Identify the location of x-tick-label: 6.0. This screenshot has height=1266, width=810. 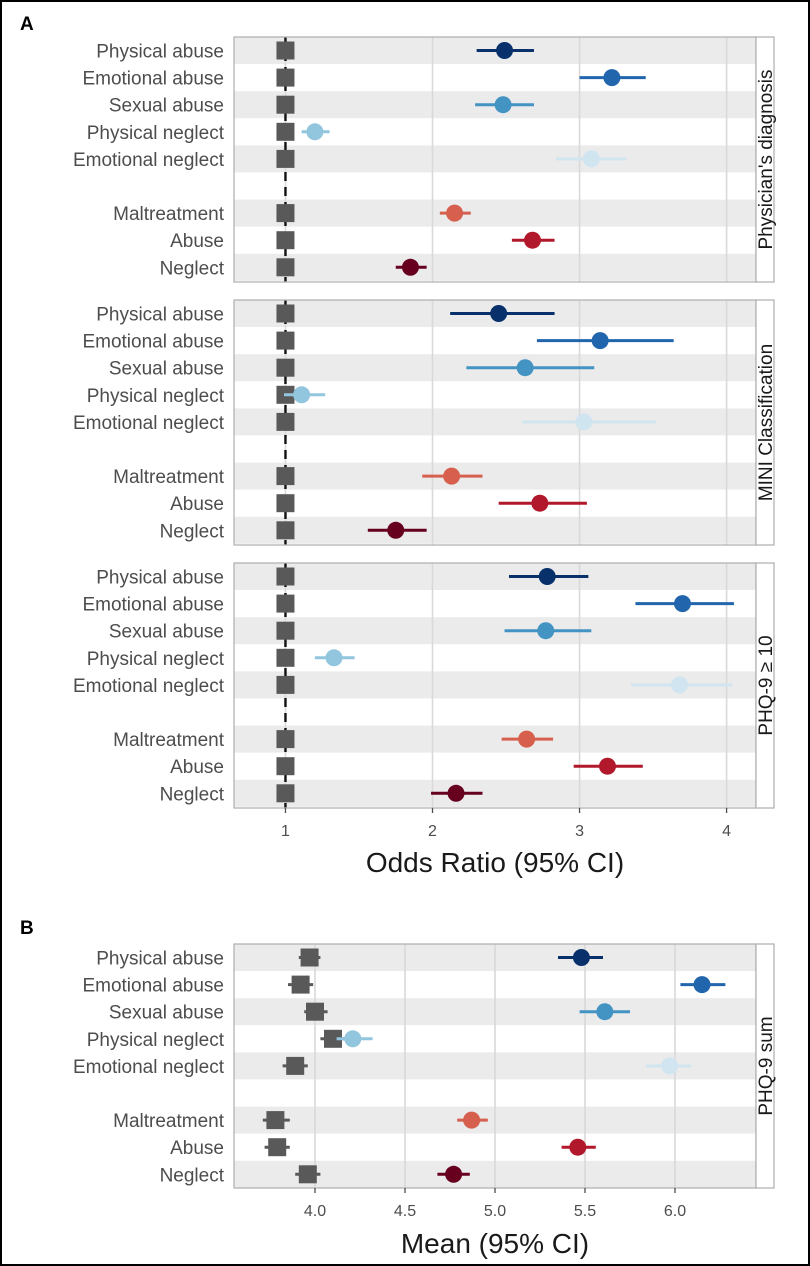
(675, 1211).